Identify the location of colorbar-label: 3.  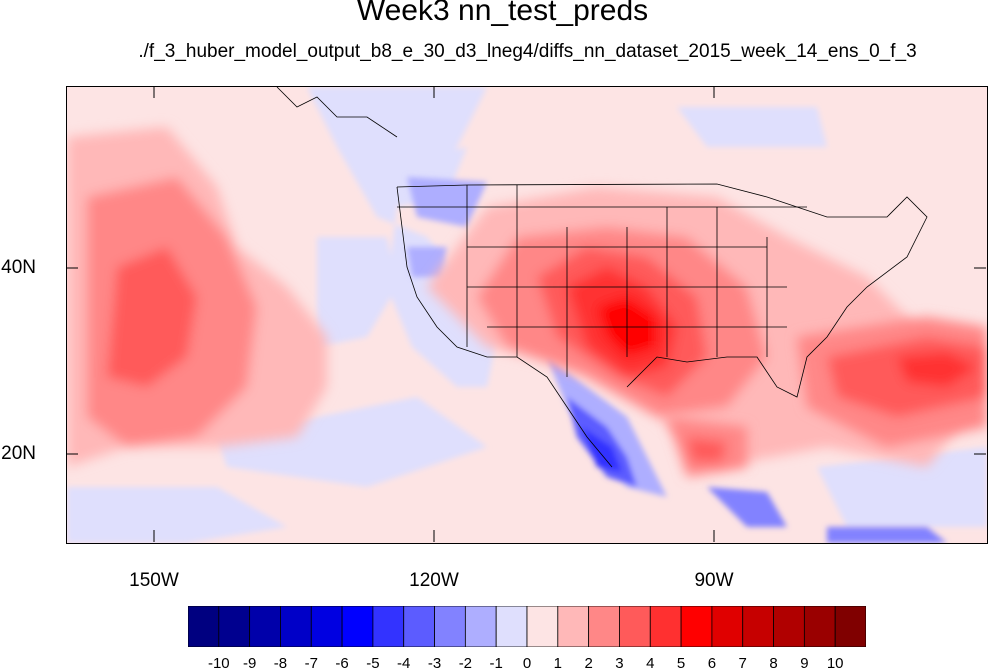
(619, 663).